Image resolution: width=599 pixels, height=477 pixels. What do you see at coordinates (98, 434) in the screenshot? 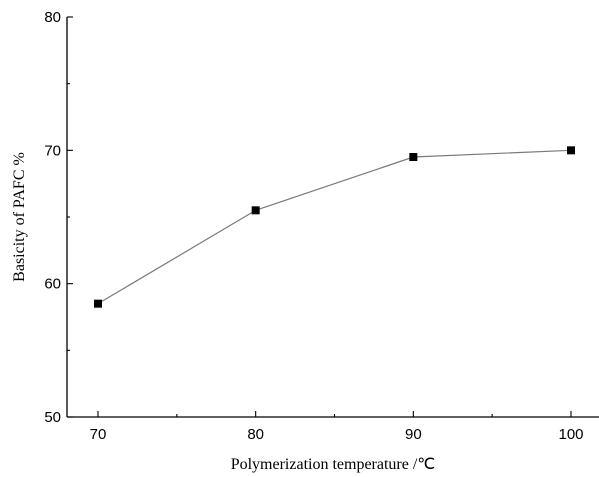
I see `x-tick-label: 70` at bounding box center [98, 434].